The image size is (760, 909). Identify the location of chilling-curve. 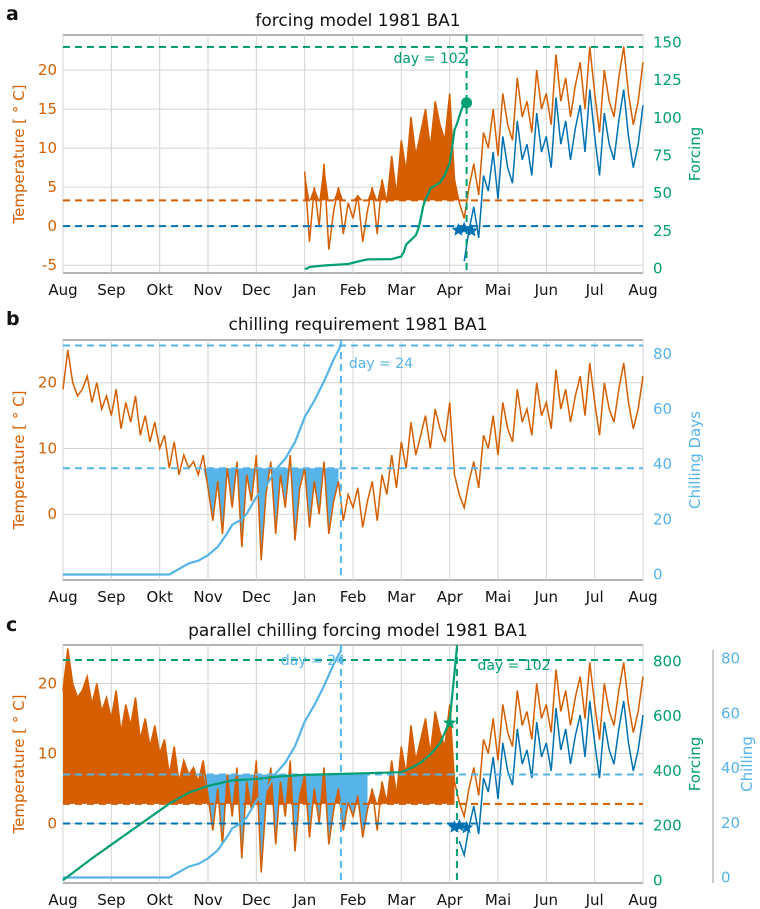
(202, 764).